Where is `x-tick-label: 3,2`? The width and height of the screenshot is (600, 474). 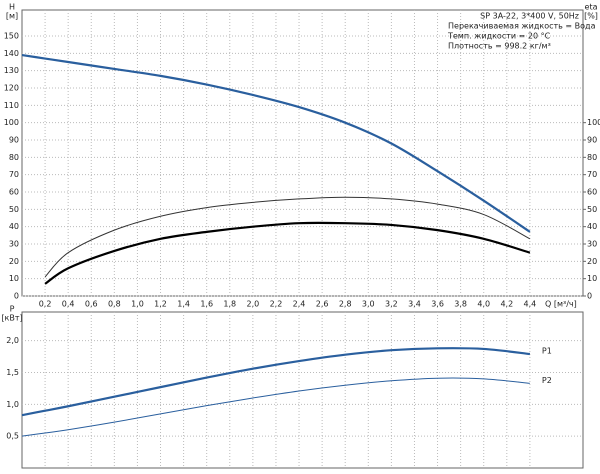
x-tick-label: 3,2 is located at coordinates (391, 304).